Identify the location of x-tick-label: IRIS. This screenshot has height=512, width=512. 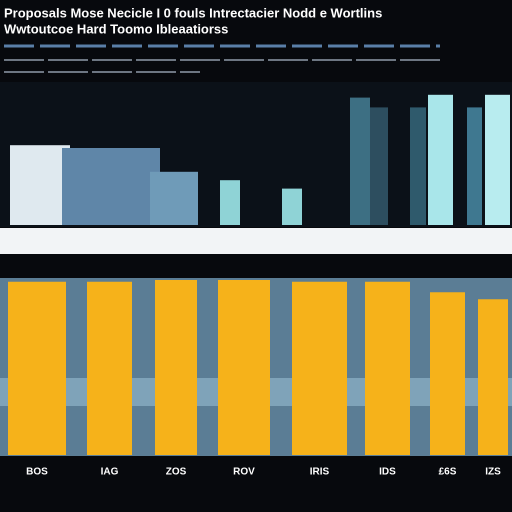
(320, 472).